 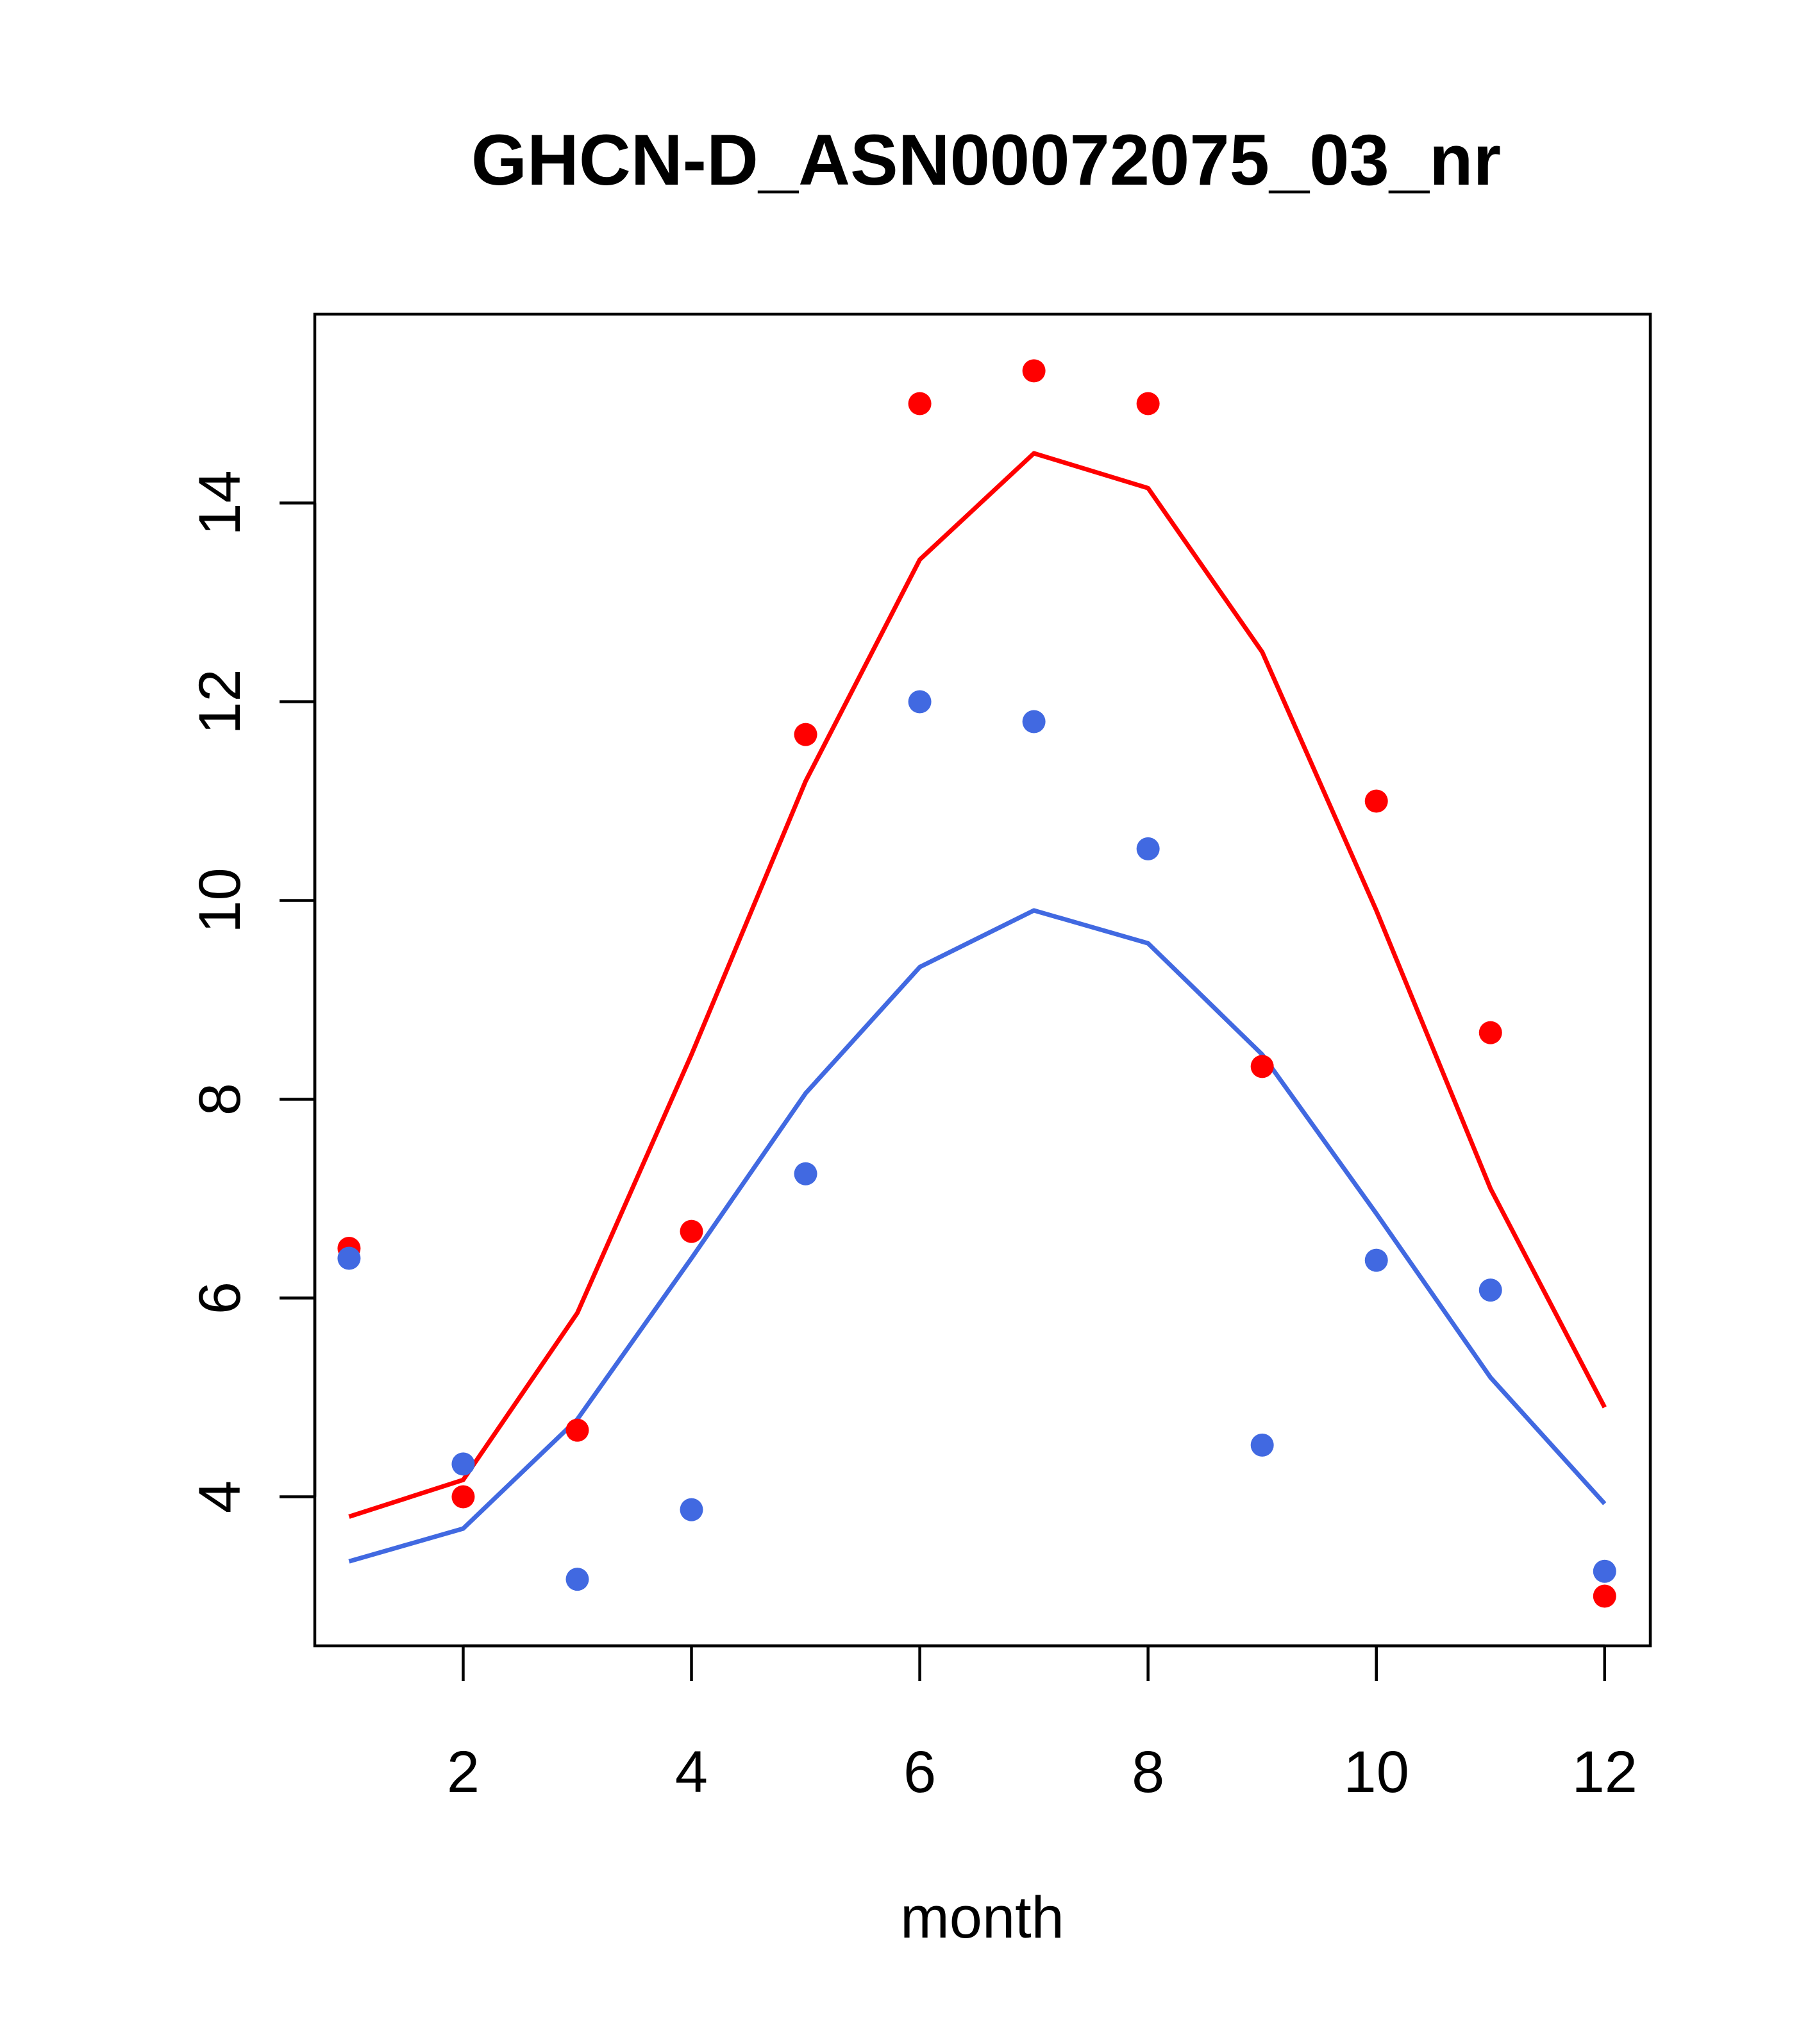 I want to click on y-tick-label: 10, so click(x=220, y=900).